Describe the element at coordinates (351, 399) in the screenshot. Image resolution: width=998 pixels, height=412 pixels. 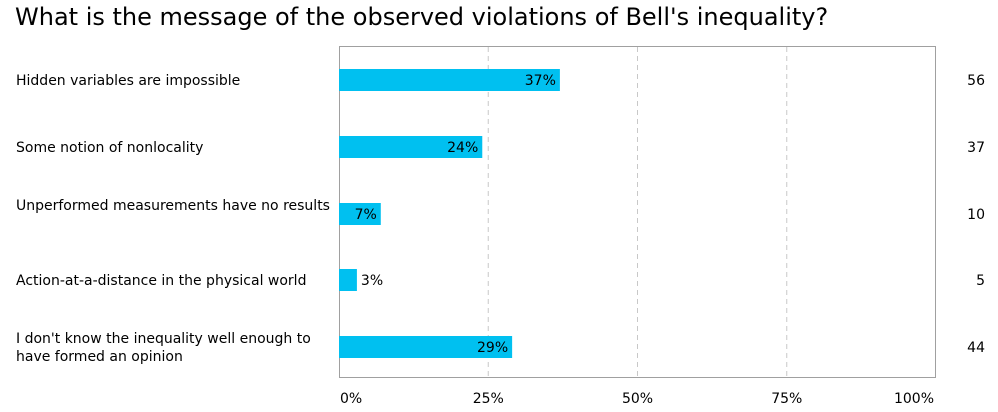
I see `x-tick-label: 0%` at that location.